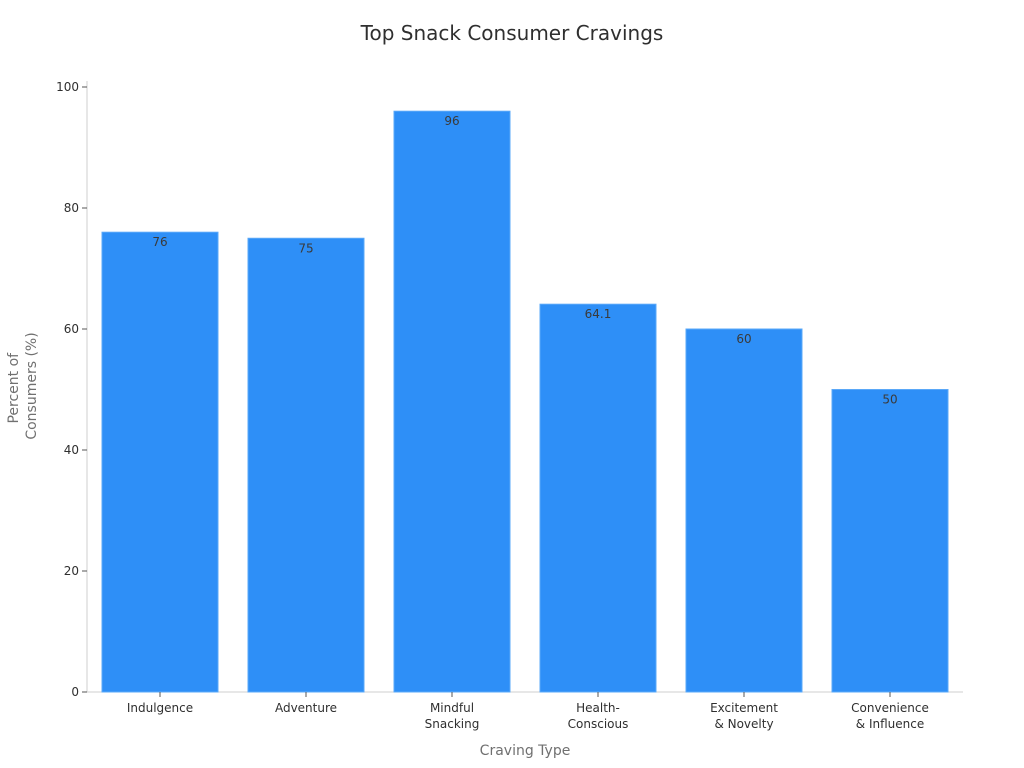 The width and height of the screenshot is (1024, 768). I want to click on x-tick-label: Indulgence, so click(160, 708).